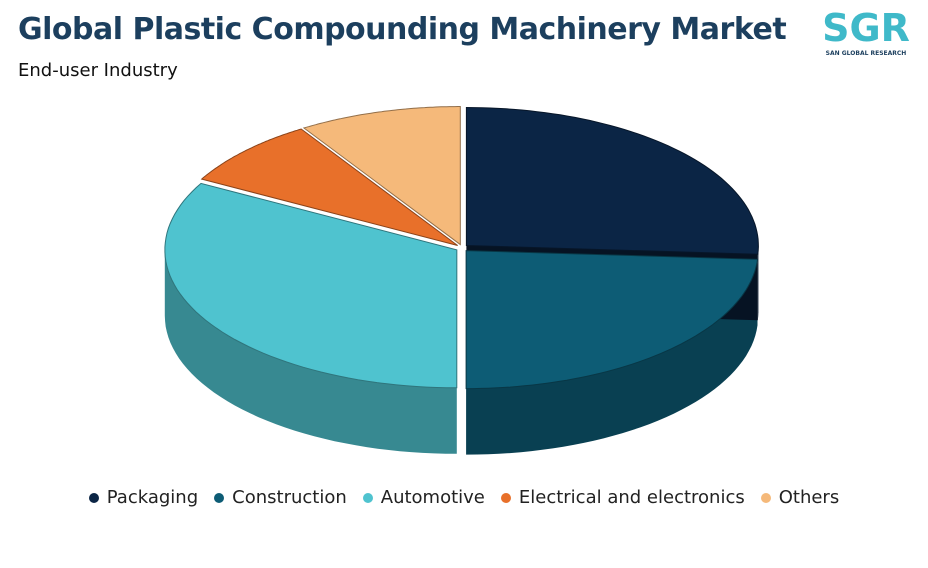 The height and width of the screenshot is (568, 928). Describe the element at coordinates (866, 53) in the screenshot. I see `logo-name: SAN GLOBAL RESEARCH` at that location.